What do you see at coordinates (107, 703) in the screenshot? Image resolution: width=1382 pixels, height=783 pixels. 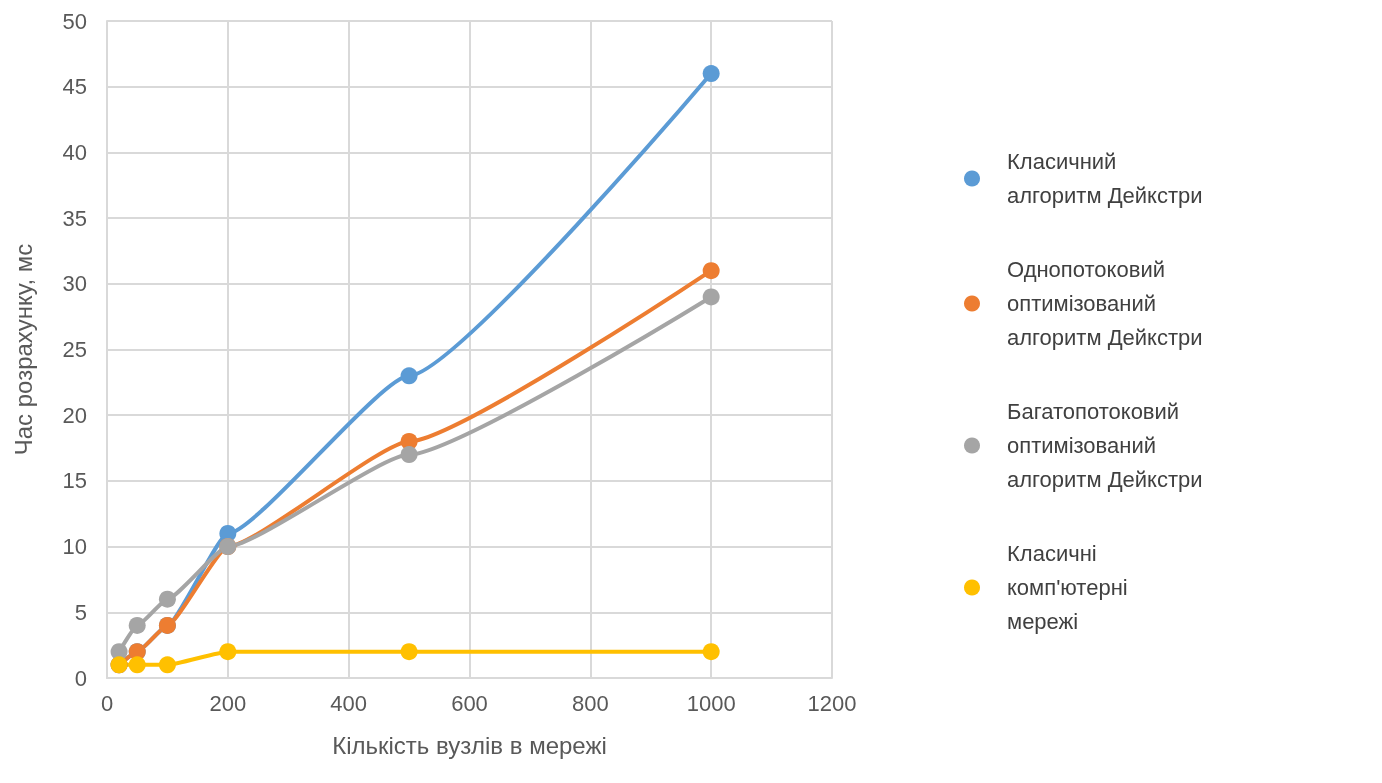 I see `x-tick-label: 0` at bounding box center [107, 703].